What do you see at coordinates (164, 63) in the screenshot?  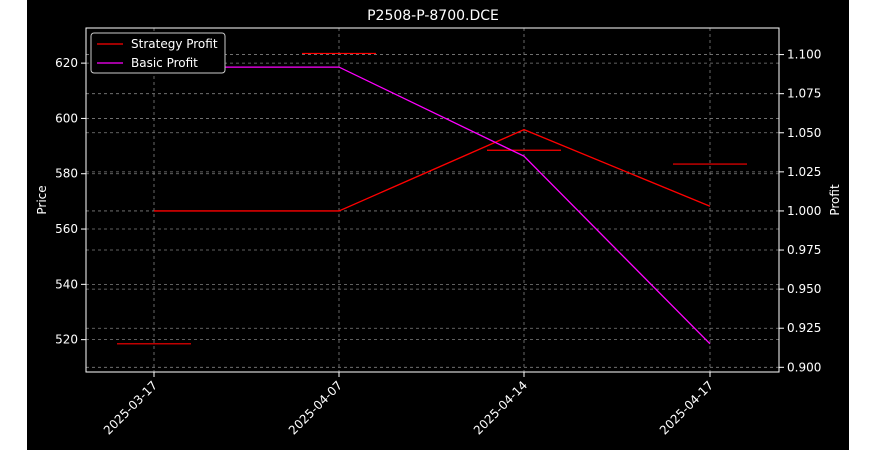 I see `legend-label: Basic Profit` at bounding box center [164, 63].